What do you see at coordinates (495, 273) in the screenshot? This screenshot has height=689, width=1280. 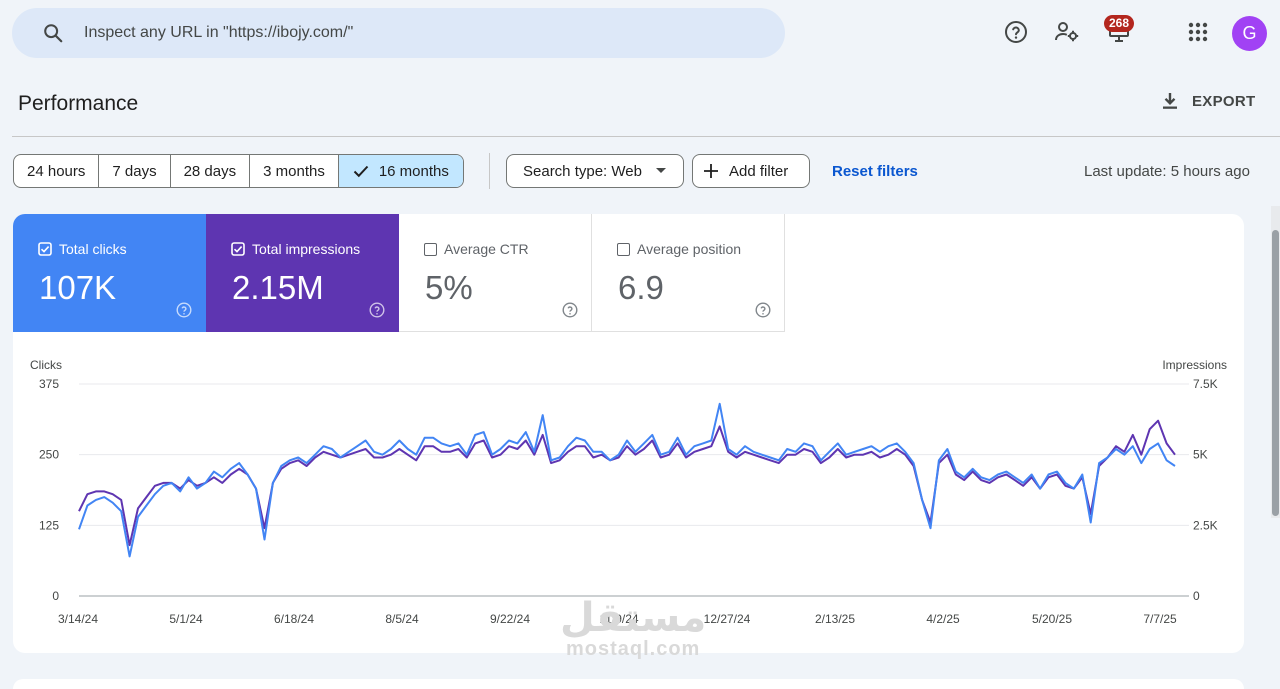 I see `metric-average-ctr: Average CTR 5%` at bounding box center [495, 273].